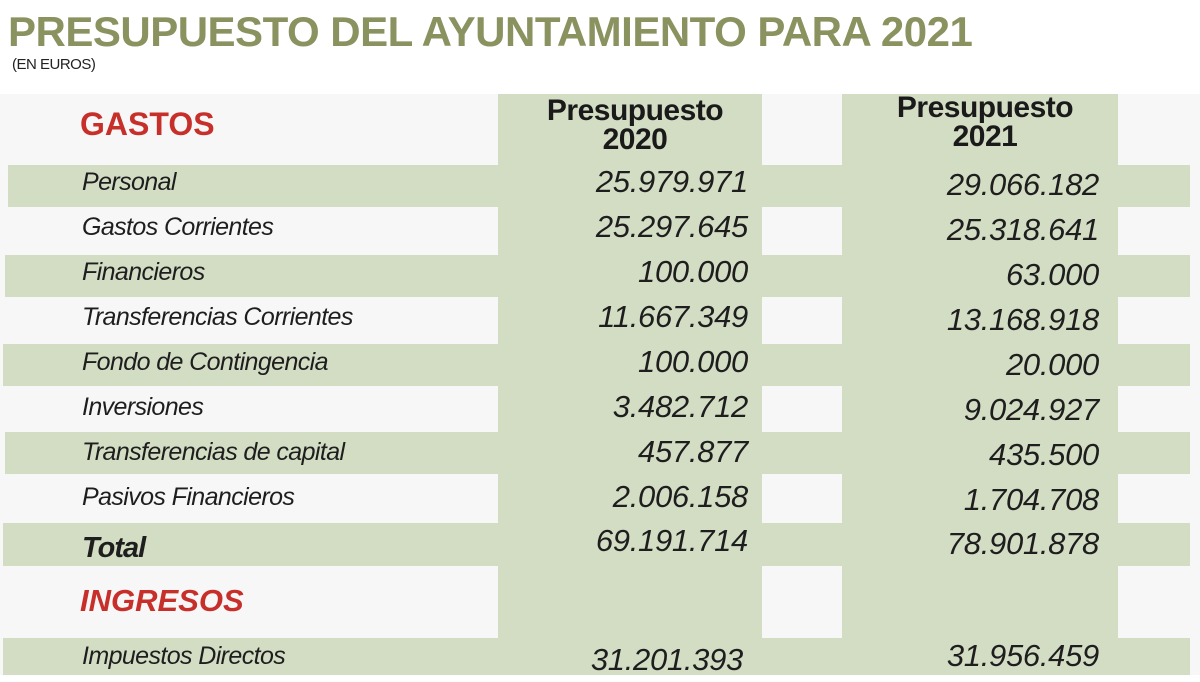 This screenshot has width=1200, height=682. Describe the element at coordinates (600, 501) in the screenshot. I see `table-row: Pasivos Financieros 2.006.158 1.704.708` at that location.